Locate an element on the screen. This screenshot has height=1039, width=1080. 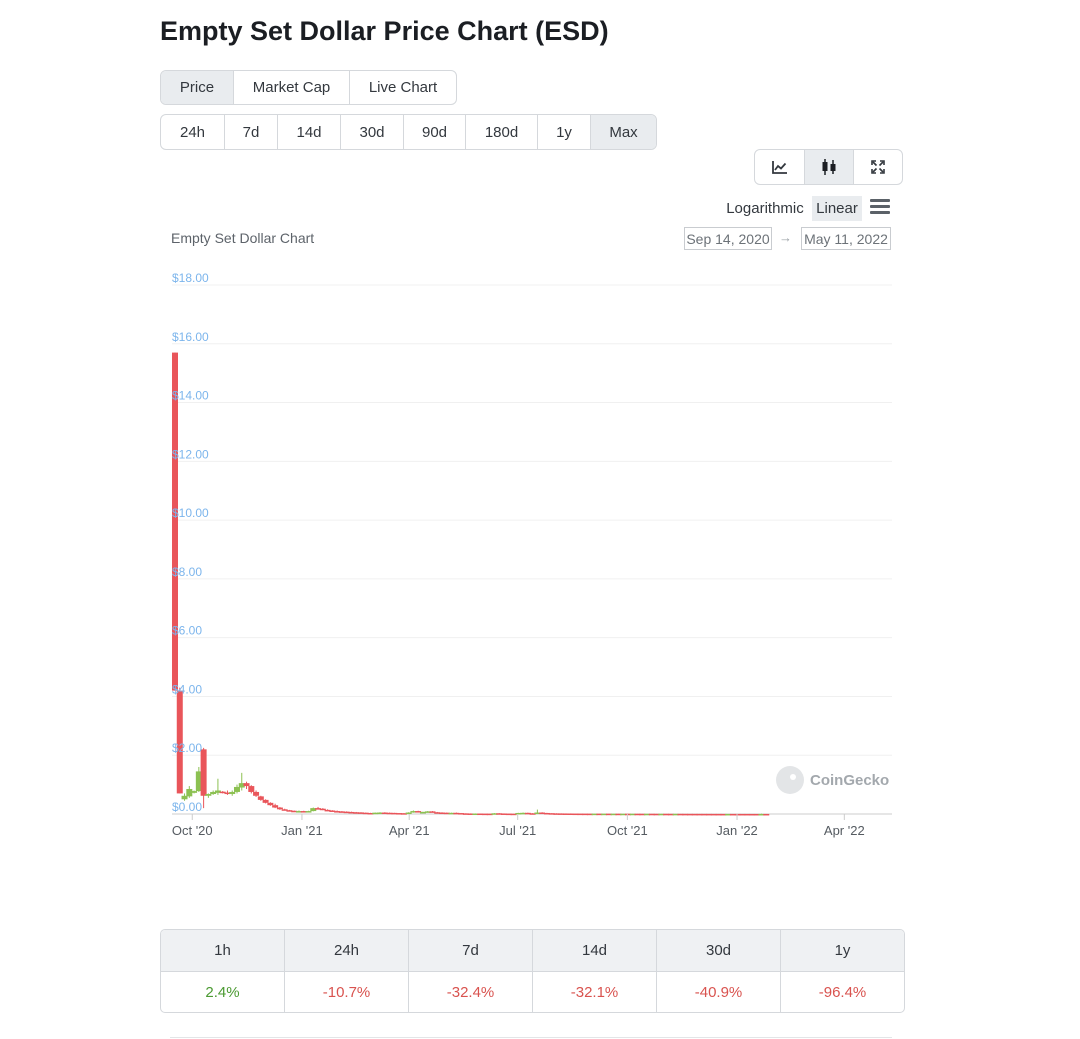
y-tick-label: $4.00 is located at coordinates (187, 689).